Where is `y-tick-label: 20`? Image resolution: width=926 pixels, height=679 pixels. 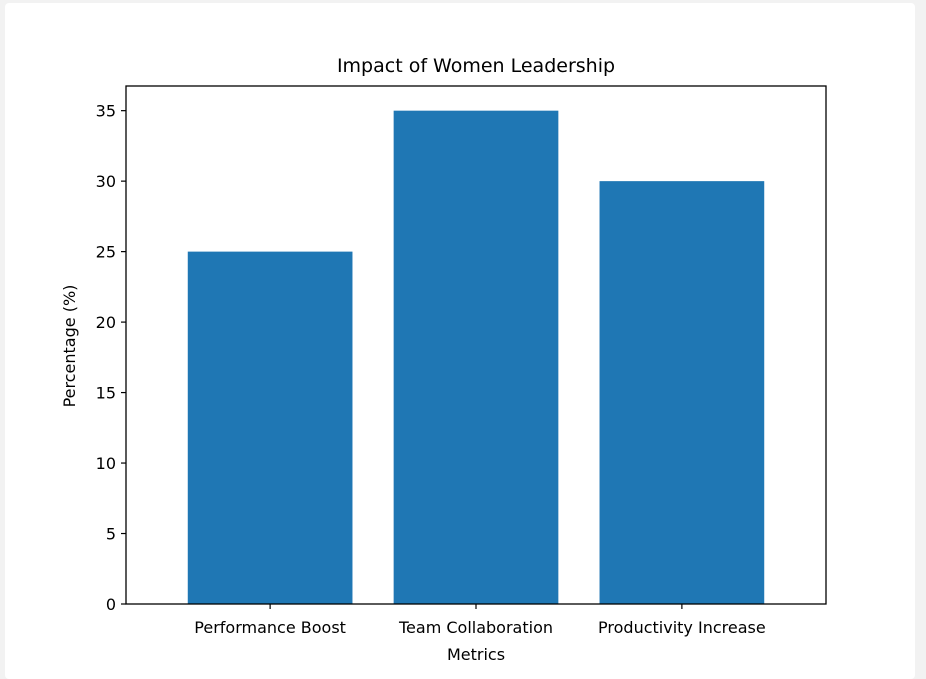
y-tick-label: 20 is located at coordinates (106, 322).